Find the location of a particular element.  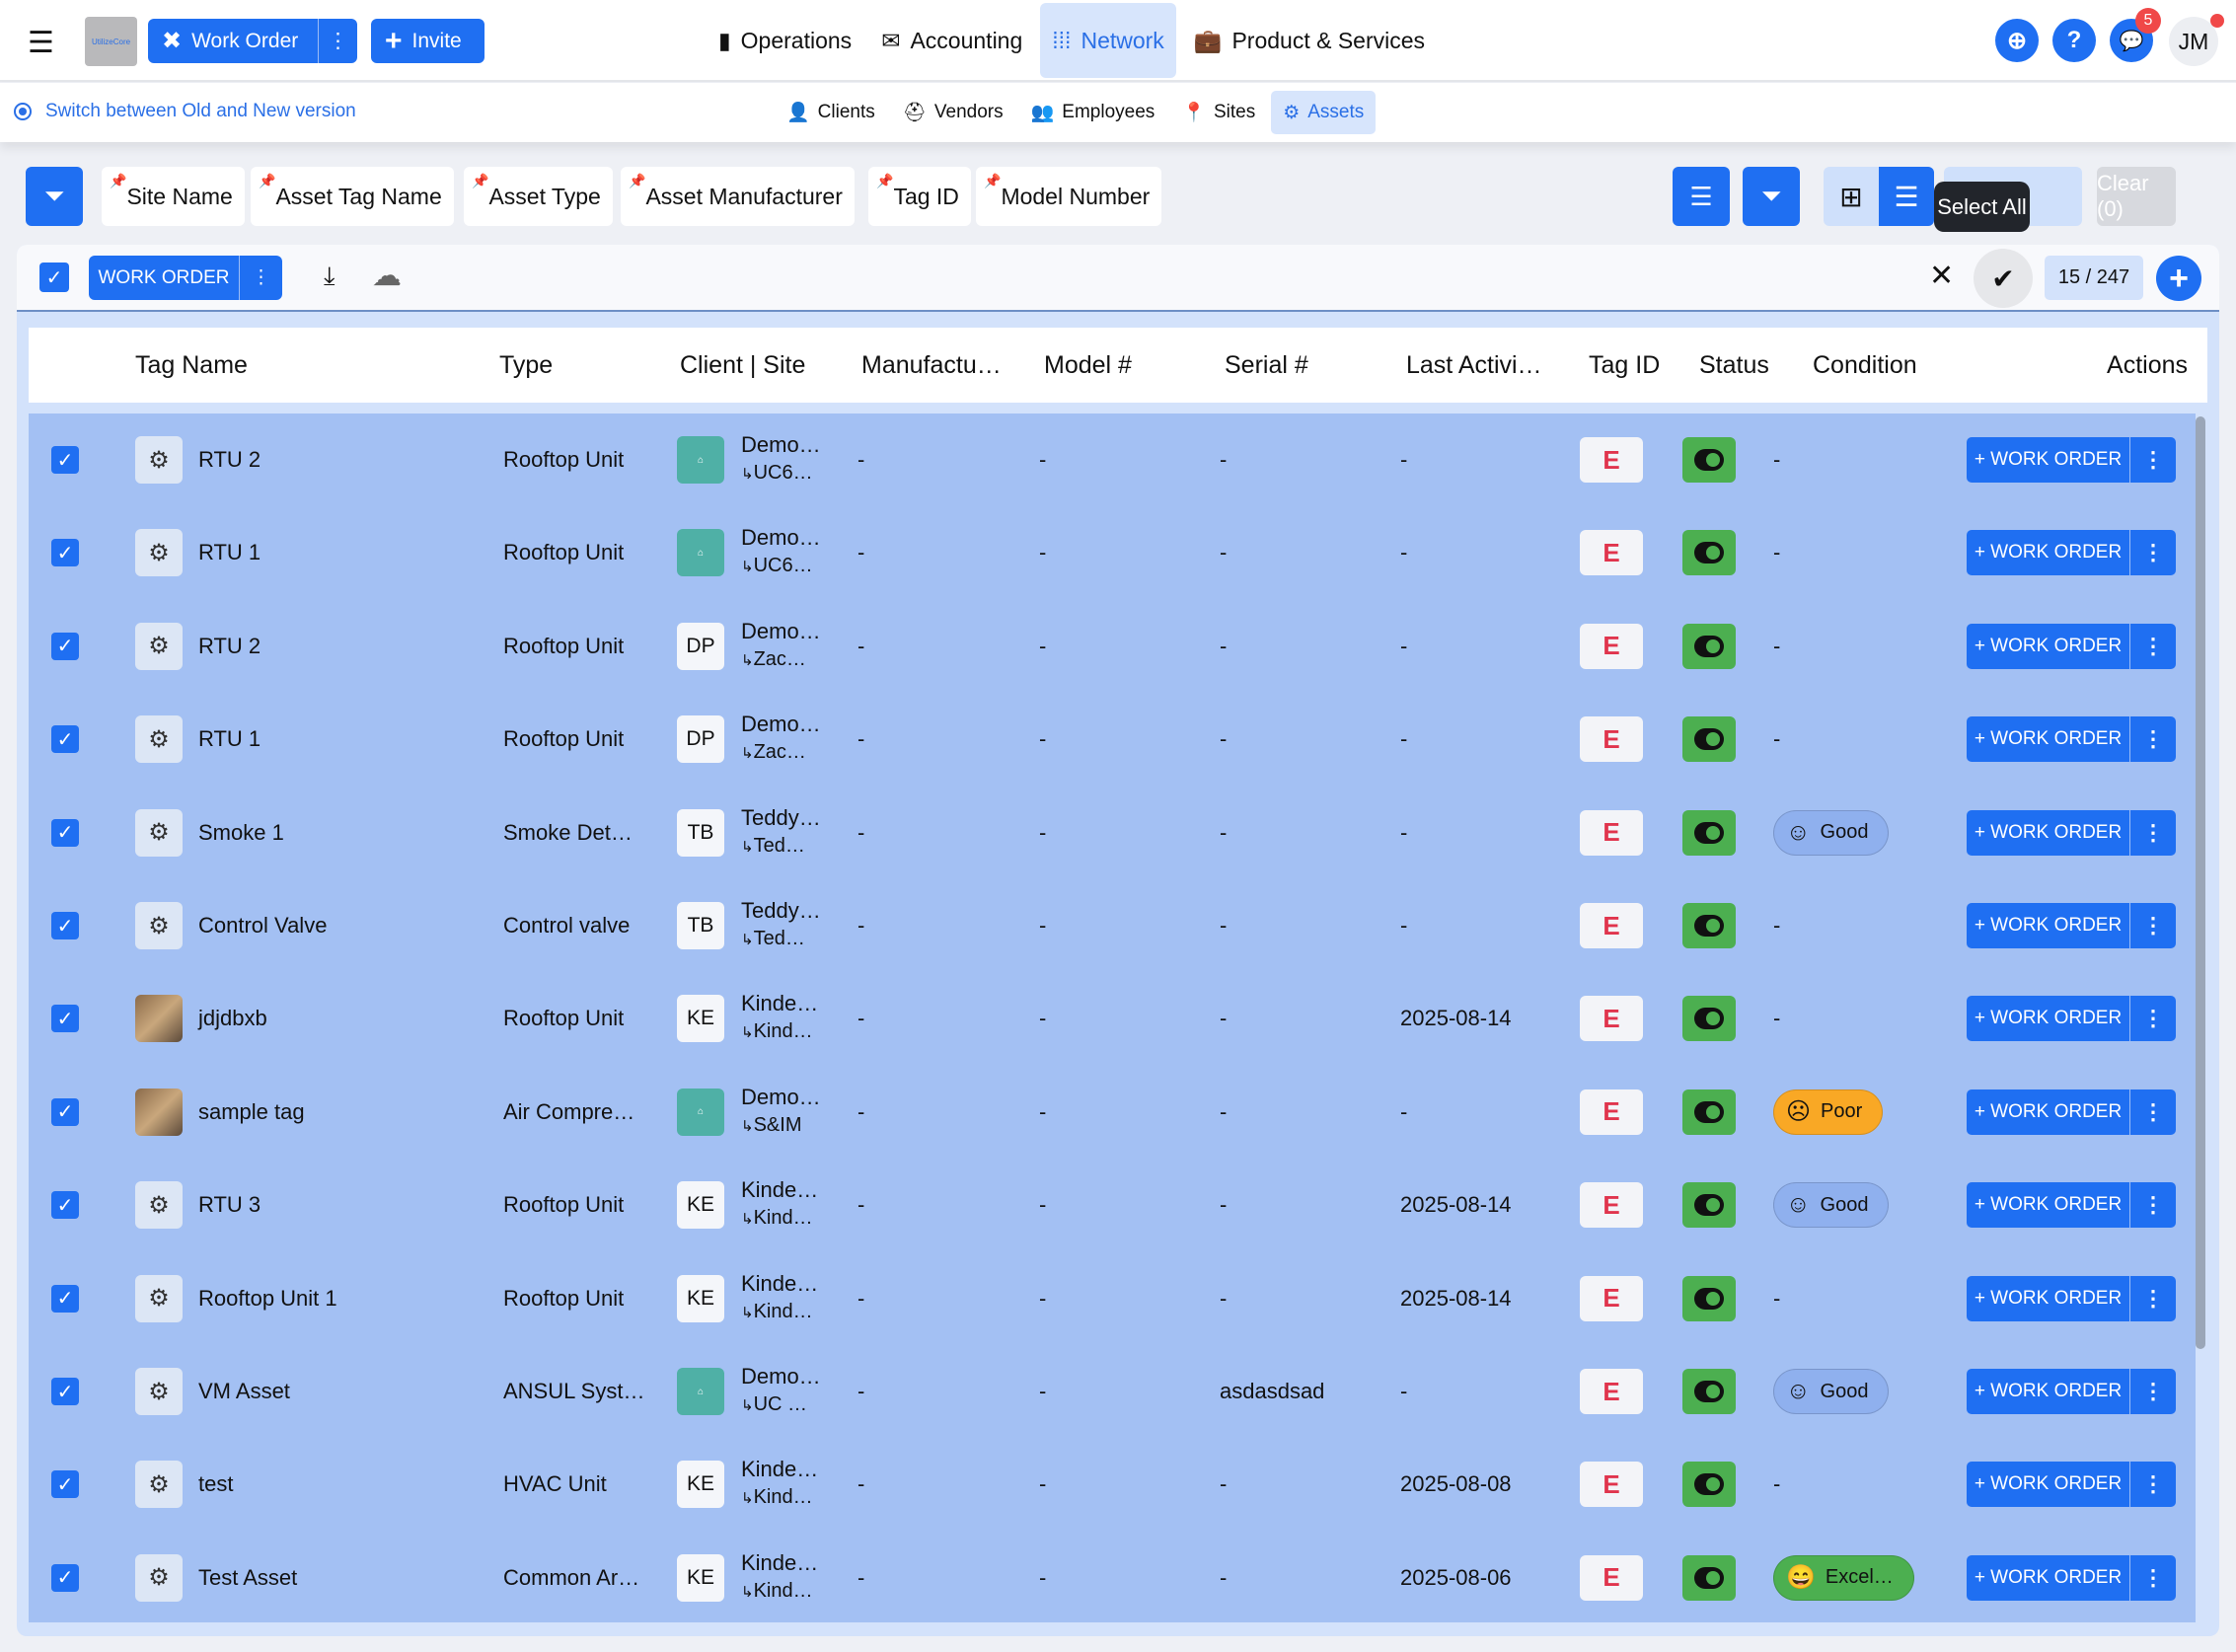

avatar: JM is located at coordinates (2193, 41).